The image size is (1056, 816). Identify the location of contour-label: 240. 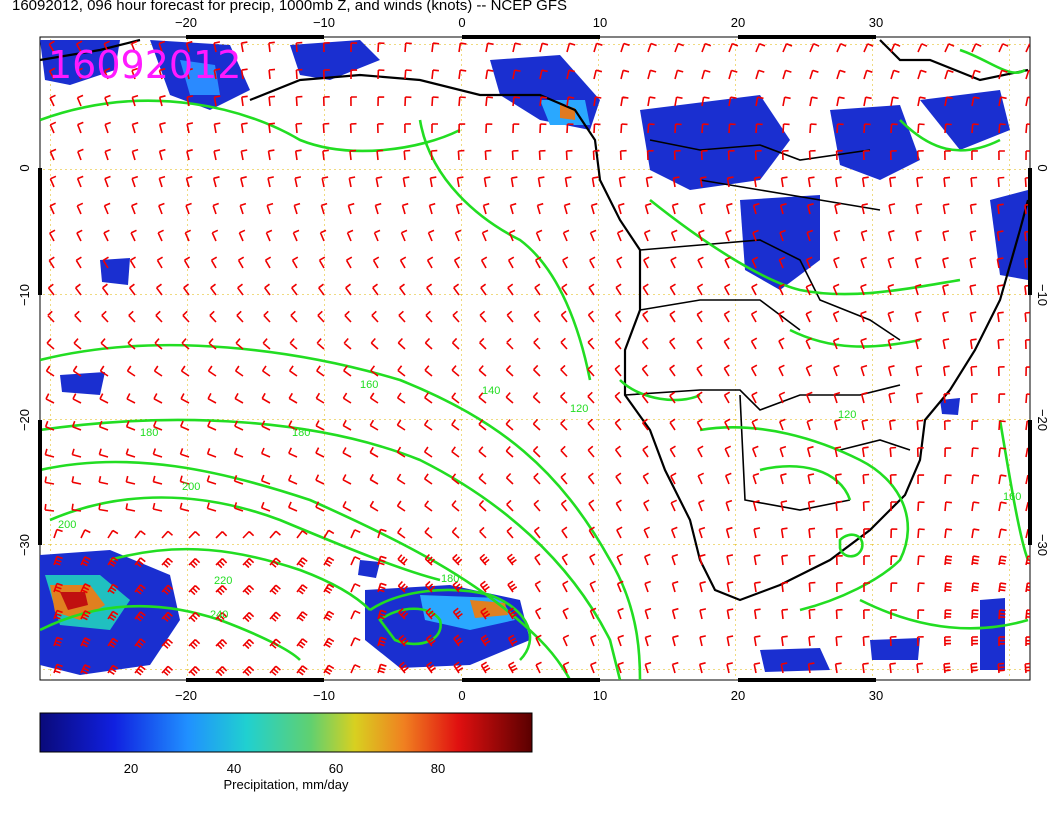
(219, 615).